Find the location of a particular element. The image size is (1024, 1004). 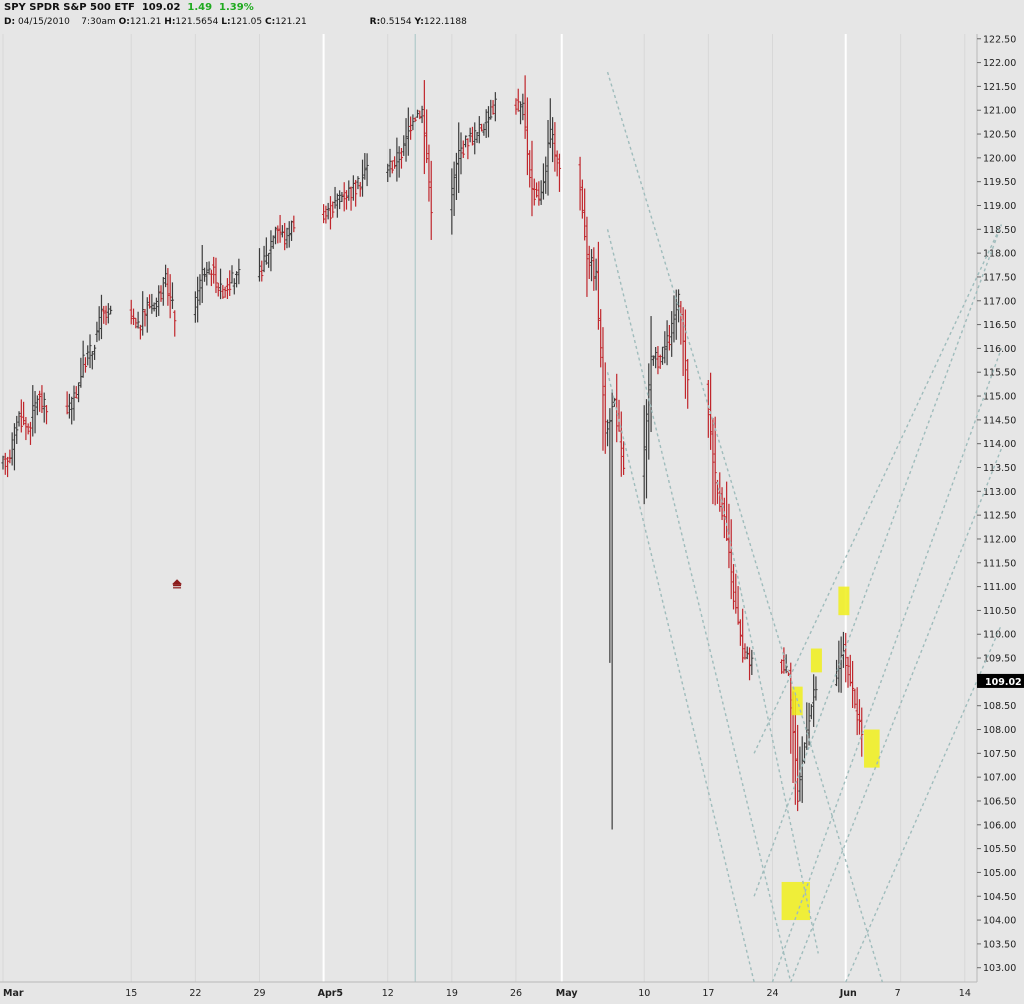

date-tick-label: 19 is located at coordinates (452, 993).